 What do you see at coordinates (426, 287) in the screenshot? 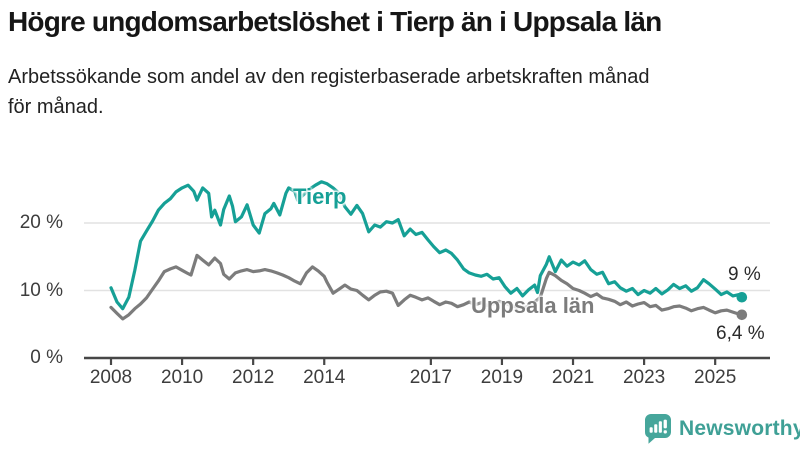
I see `series-line-uppsala` at bounding box center [426, 287].